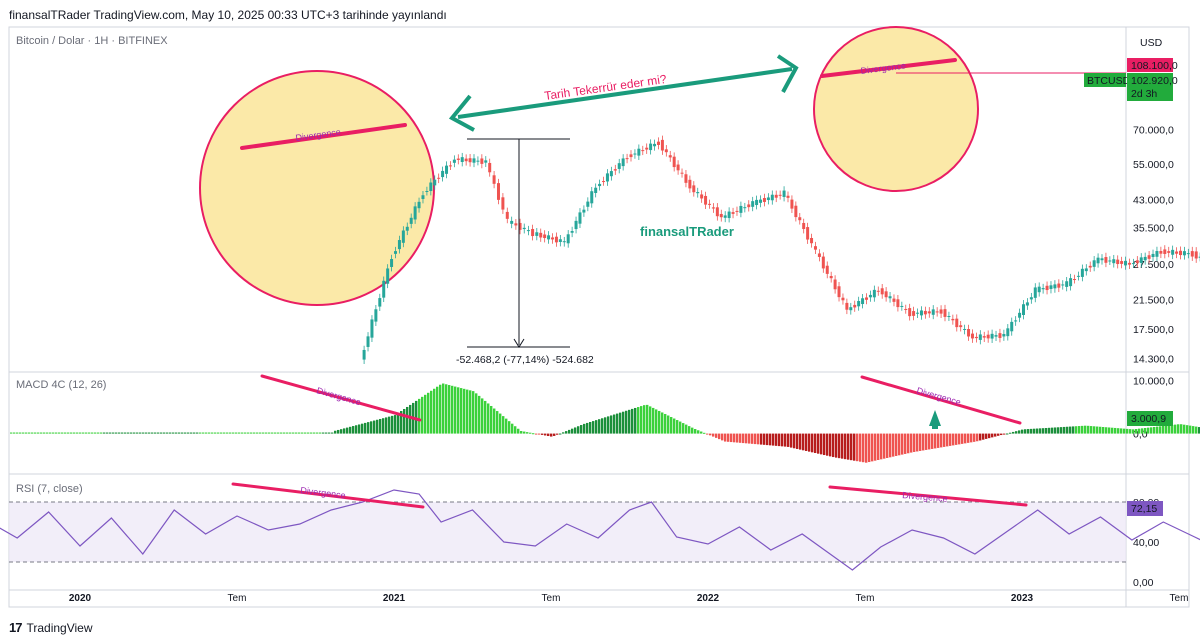 This screenshot has width=1200, height=644. What do you see at coordinates (51, 627) in the screenshot?
I see `tradingview-logo: 17 TradingView` at bounding box center [51, 627].